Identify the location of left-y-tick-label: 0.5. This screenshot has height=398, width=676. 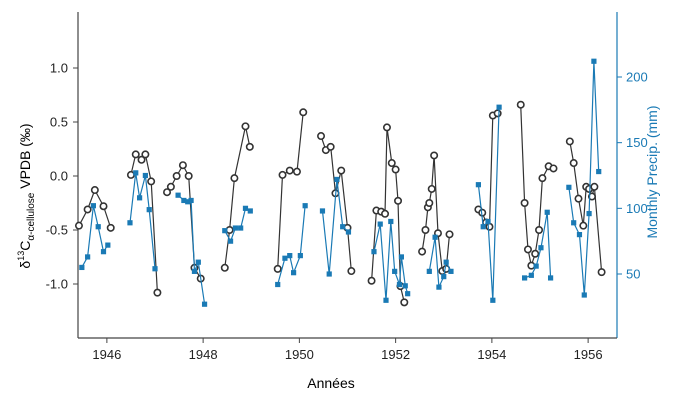
(59, 122).